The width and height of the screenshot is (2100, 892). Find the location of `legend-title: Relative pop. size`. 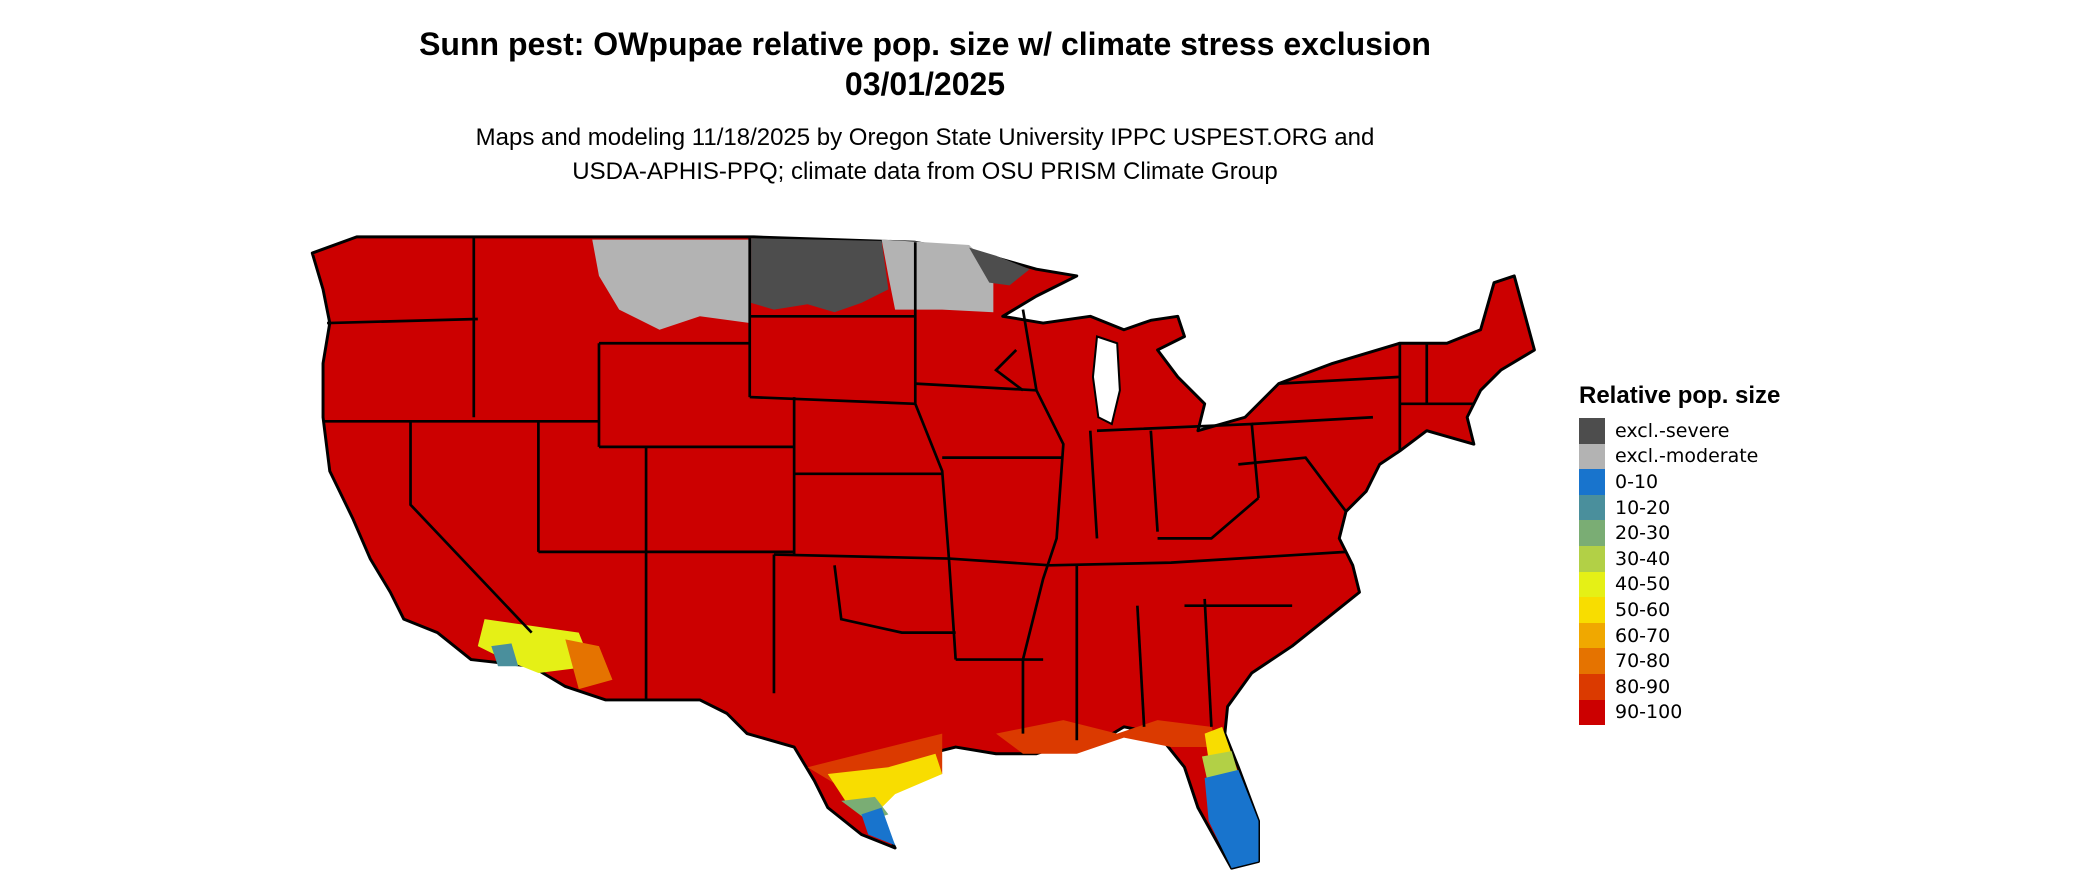

legend-title: Relative pop. size is located at coordinates (1680, 395).